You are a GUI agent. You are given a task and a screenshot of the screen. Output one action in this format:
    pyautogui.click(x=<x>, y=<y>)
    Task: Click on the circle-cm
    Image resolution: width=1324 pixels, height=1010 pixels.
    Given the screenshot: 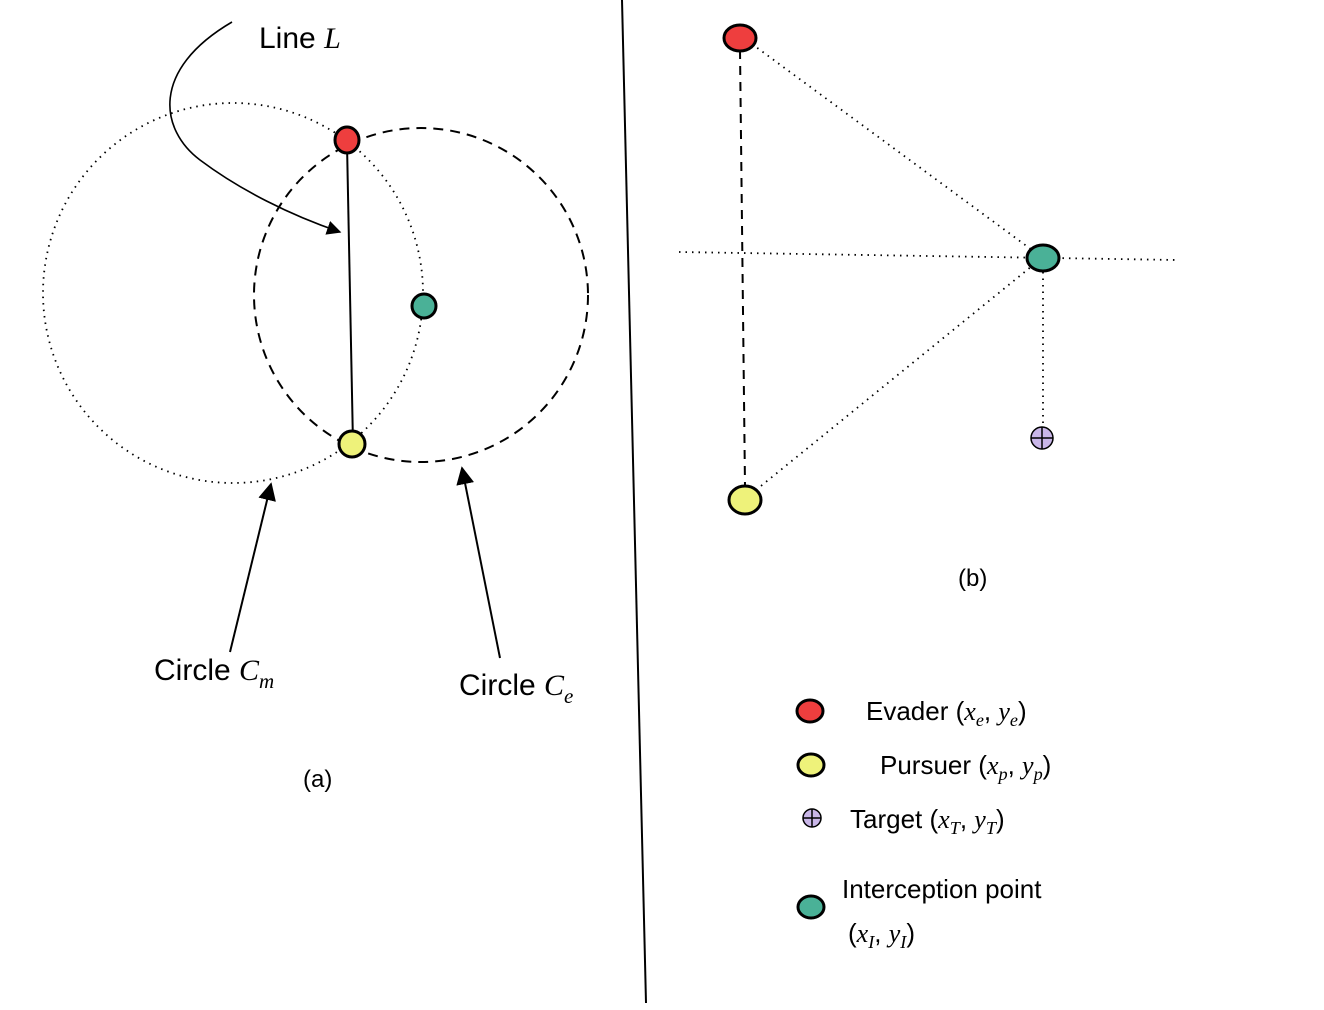 What is the action you would take?
    pyautogui.click(x=233, y=293)
    